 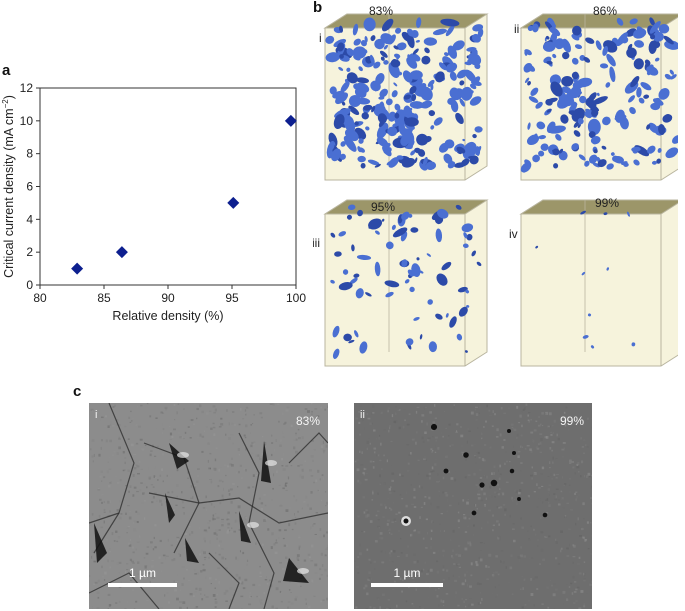 I want to click on y-tick-label: 8, so click(x=29, y=154).